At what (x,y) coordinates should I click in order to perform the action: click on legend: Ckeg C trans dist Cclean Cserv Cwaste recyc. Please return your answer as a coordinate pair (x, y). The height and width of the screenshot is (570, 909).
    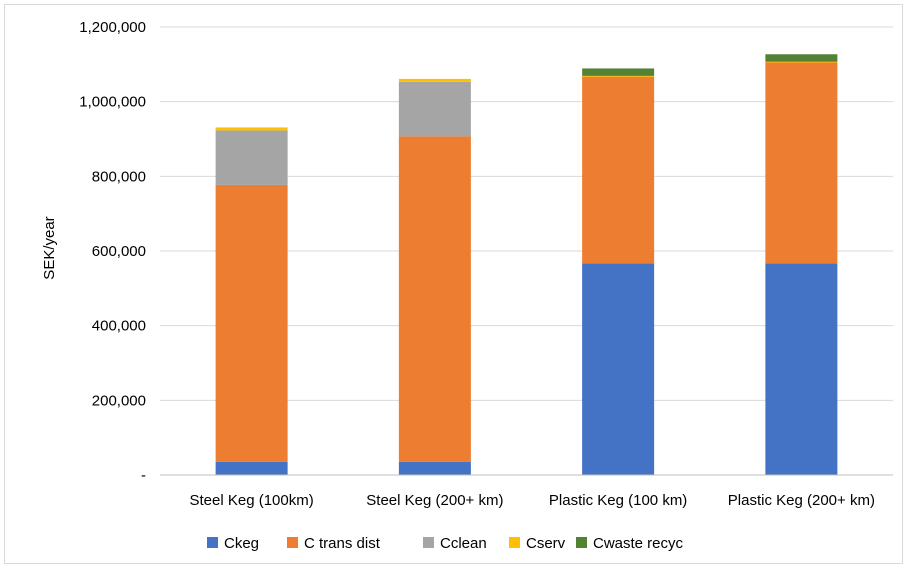
    Looking at the image, I should click on (445, 543).